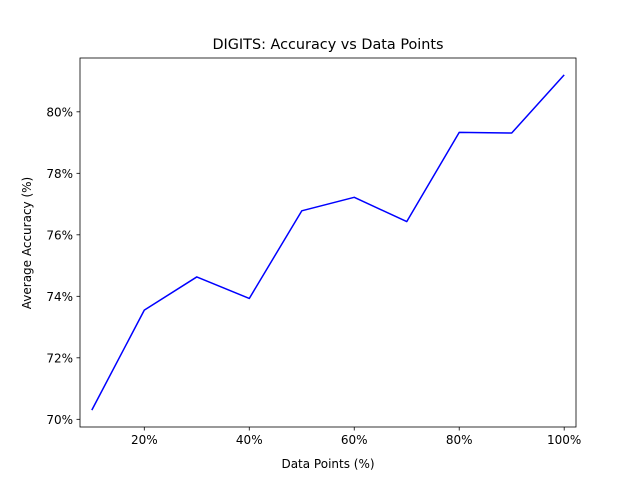 This screenshot has height=484, width=640. What do you see at coordinates (27, 243) in the screenshot?
I see `y-axis-label: Average Accuracy (%)` at bounding box center [27, 243].